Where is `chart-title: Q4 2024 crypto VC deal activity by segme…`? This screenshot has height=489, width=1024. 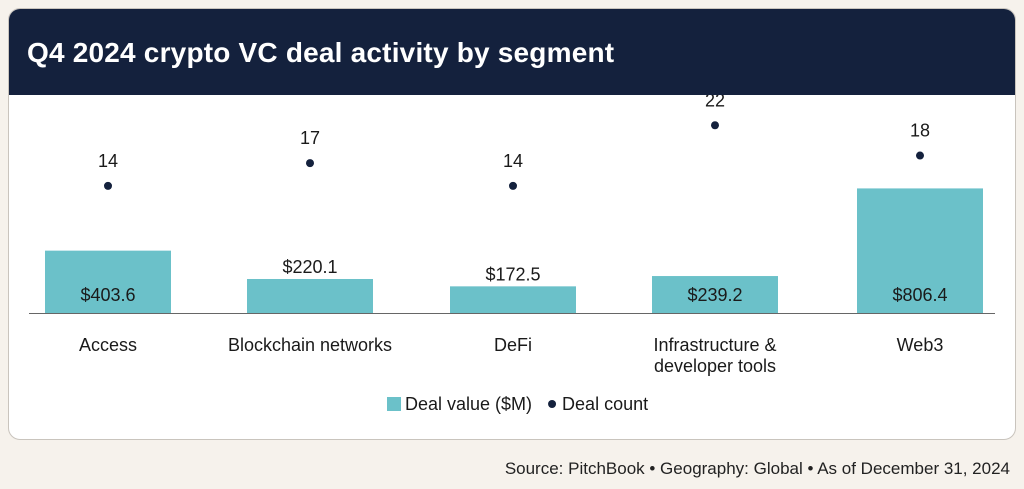
chart-title: Q4 2024 crypto VC deal activity by segme… is located at coordinates (321, 52).